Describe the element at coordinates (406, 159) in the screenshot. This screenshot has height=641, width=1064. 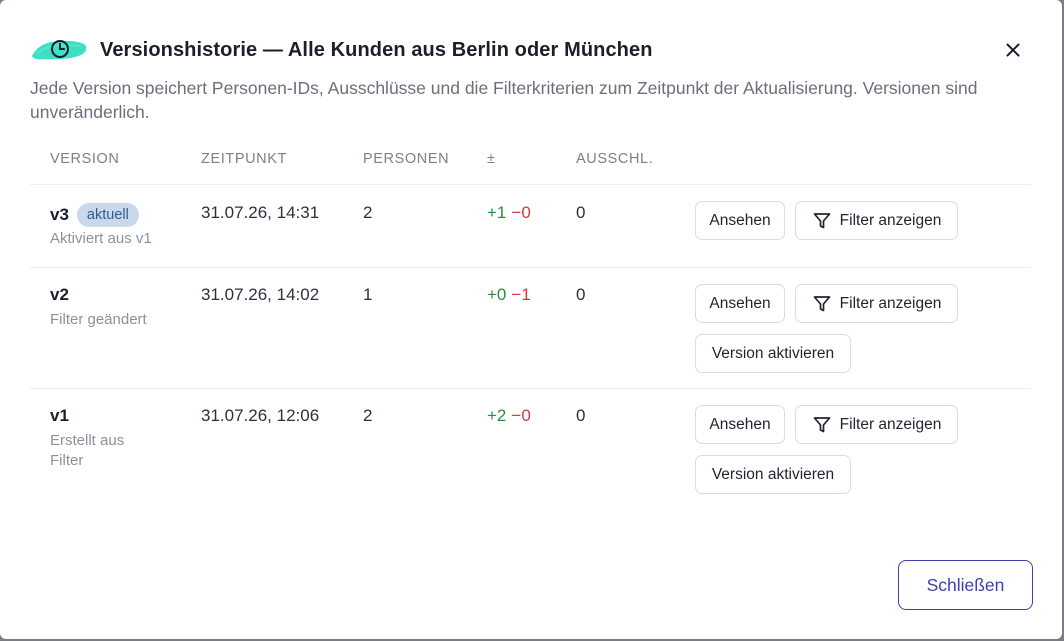
I see `header-personen: PERSONEN` at that location.